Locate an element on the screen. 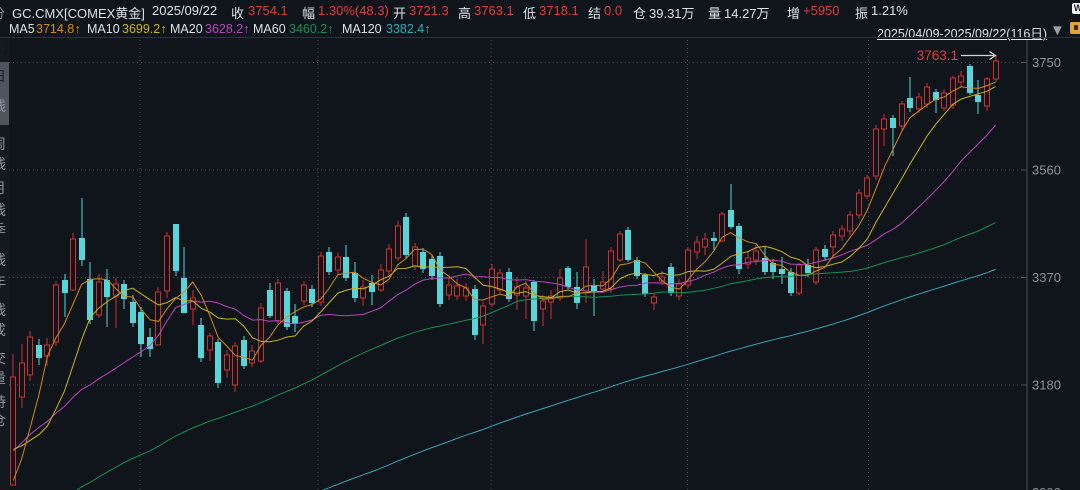 This screenshot has height=490, width=1080. svg-text: 3763.1 is located at coordinates (937, 55).